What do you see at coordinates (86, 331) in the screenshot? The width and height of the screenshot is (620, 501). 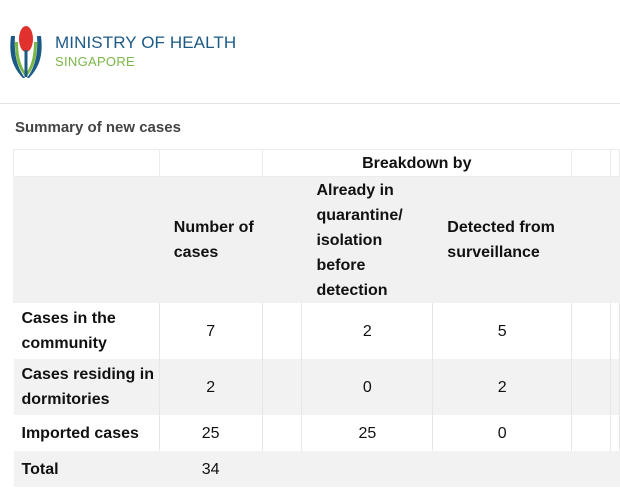 I see `row-label: Cases in the community` at bounding box center [86, 331].